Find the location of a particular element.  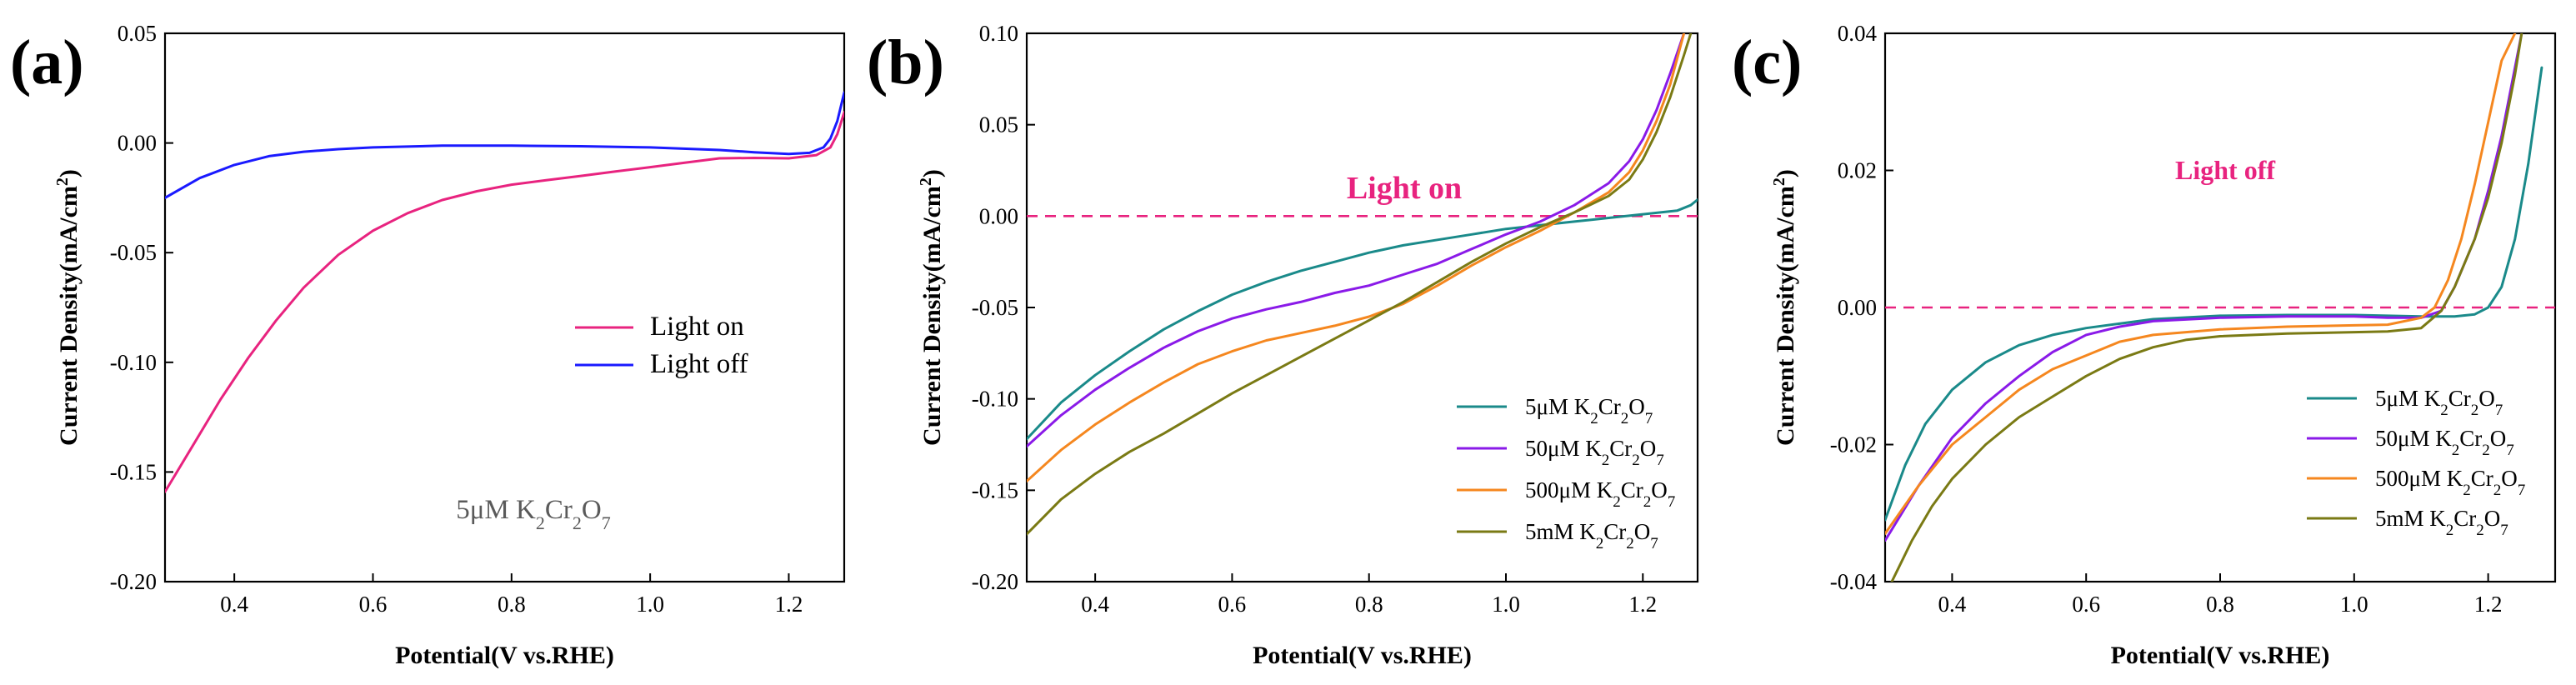

y-tick-label: 0.04 is located at coordinates (1858, 33).